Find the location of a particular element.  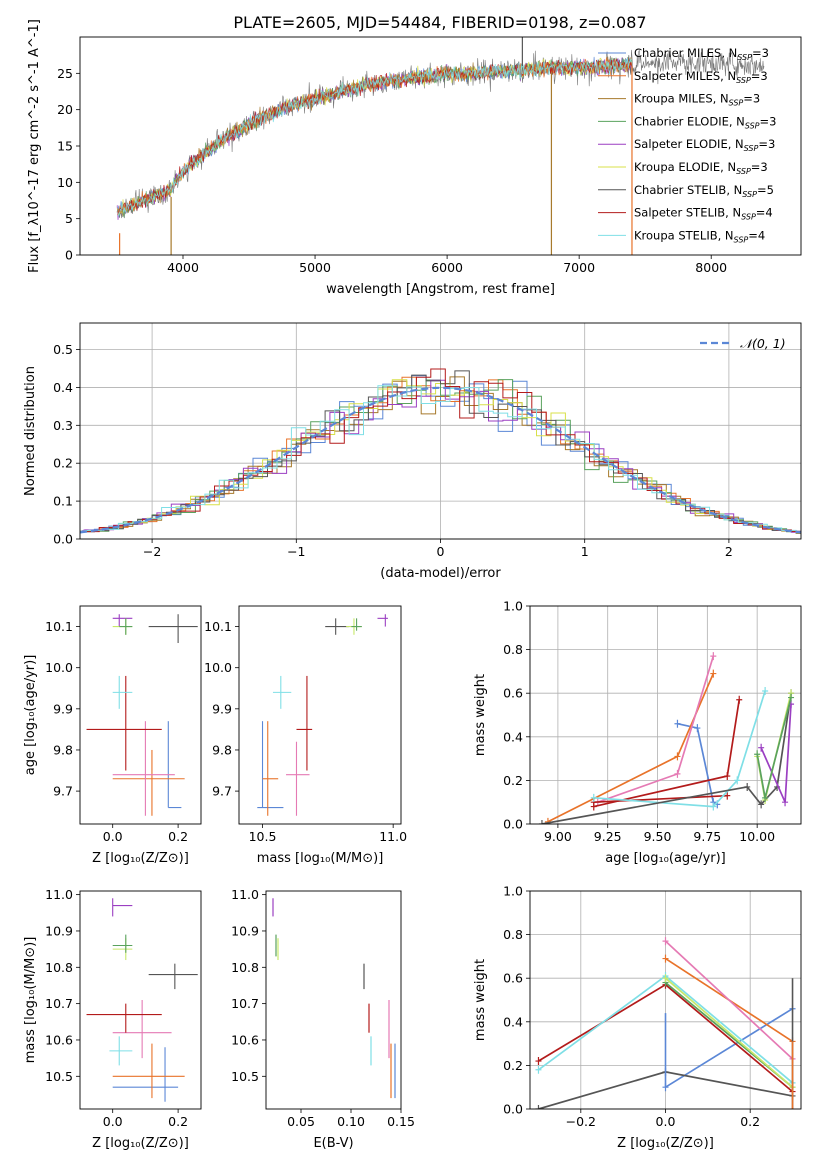

y-tick-label: 11.0 is located at coordinates (59, 894).